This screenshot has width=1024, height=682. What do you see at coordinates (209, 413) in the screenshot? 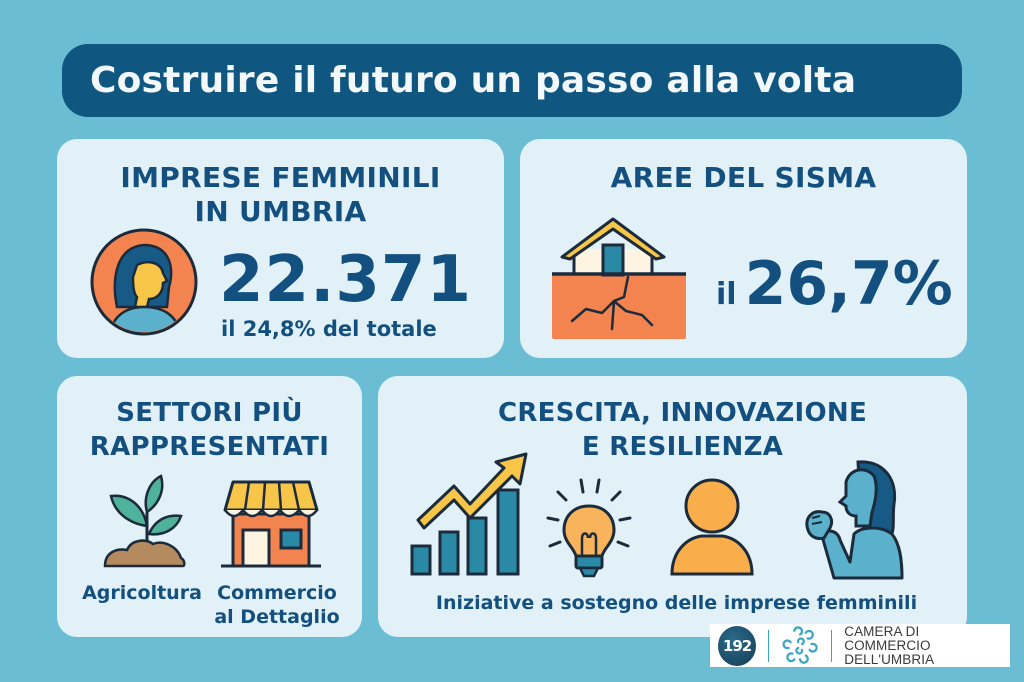
I see `heading-line: SETTORI PIÙ` at bounding box center [209, 413].